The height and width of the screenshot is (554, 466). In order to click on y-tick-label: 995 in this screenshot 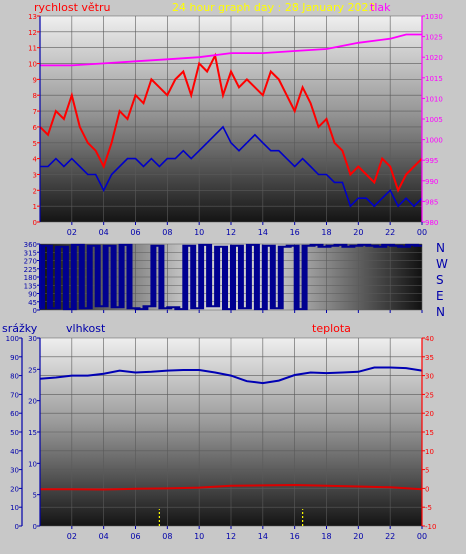, I will do `click(431, 161)`.